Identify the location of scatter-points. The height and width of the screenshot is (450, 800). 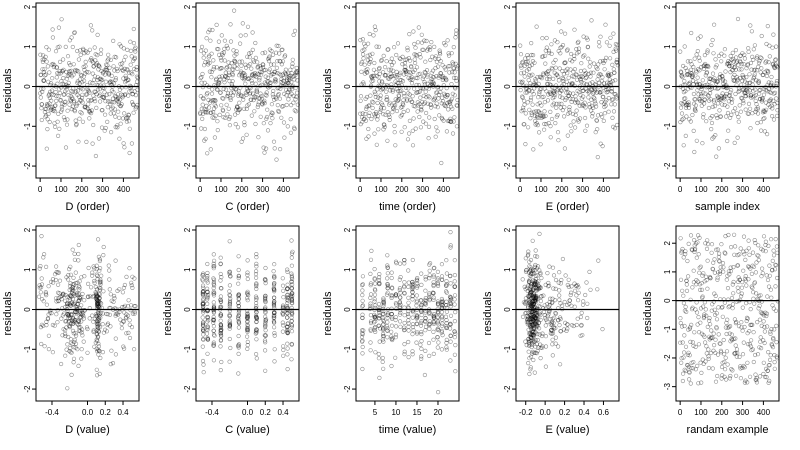
(89, 88).